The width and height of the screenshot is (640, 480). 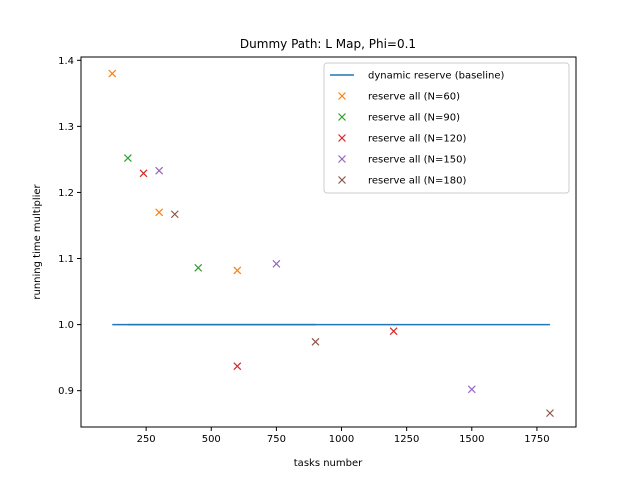 I want to click on y-tick-label: 1.1, so click(x=66, y=259).